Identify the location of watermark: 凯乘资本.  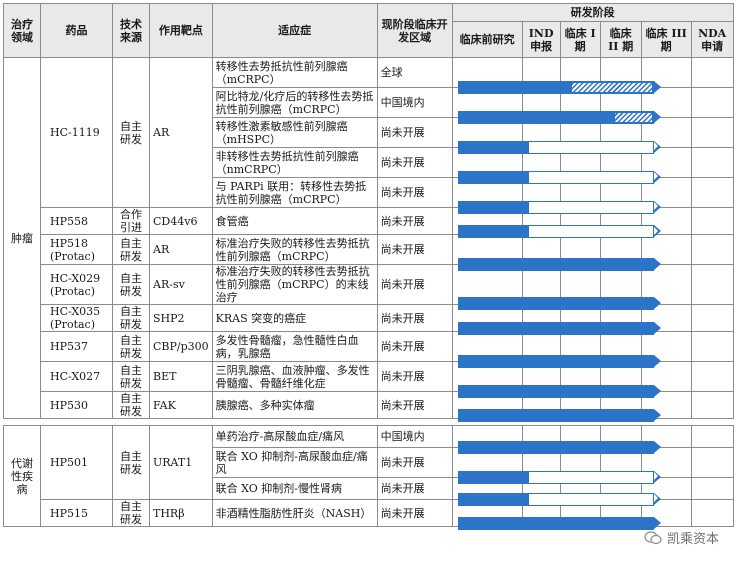
(681, 537).